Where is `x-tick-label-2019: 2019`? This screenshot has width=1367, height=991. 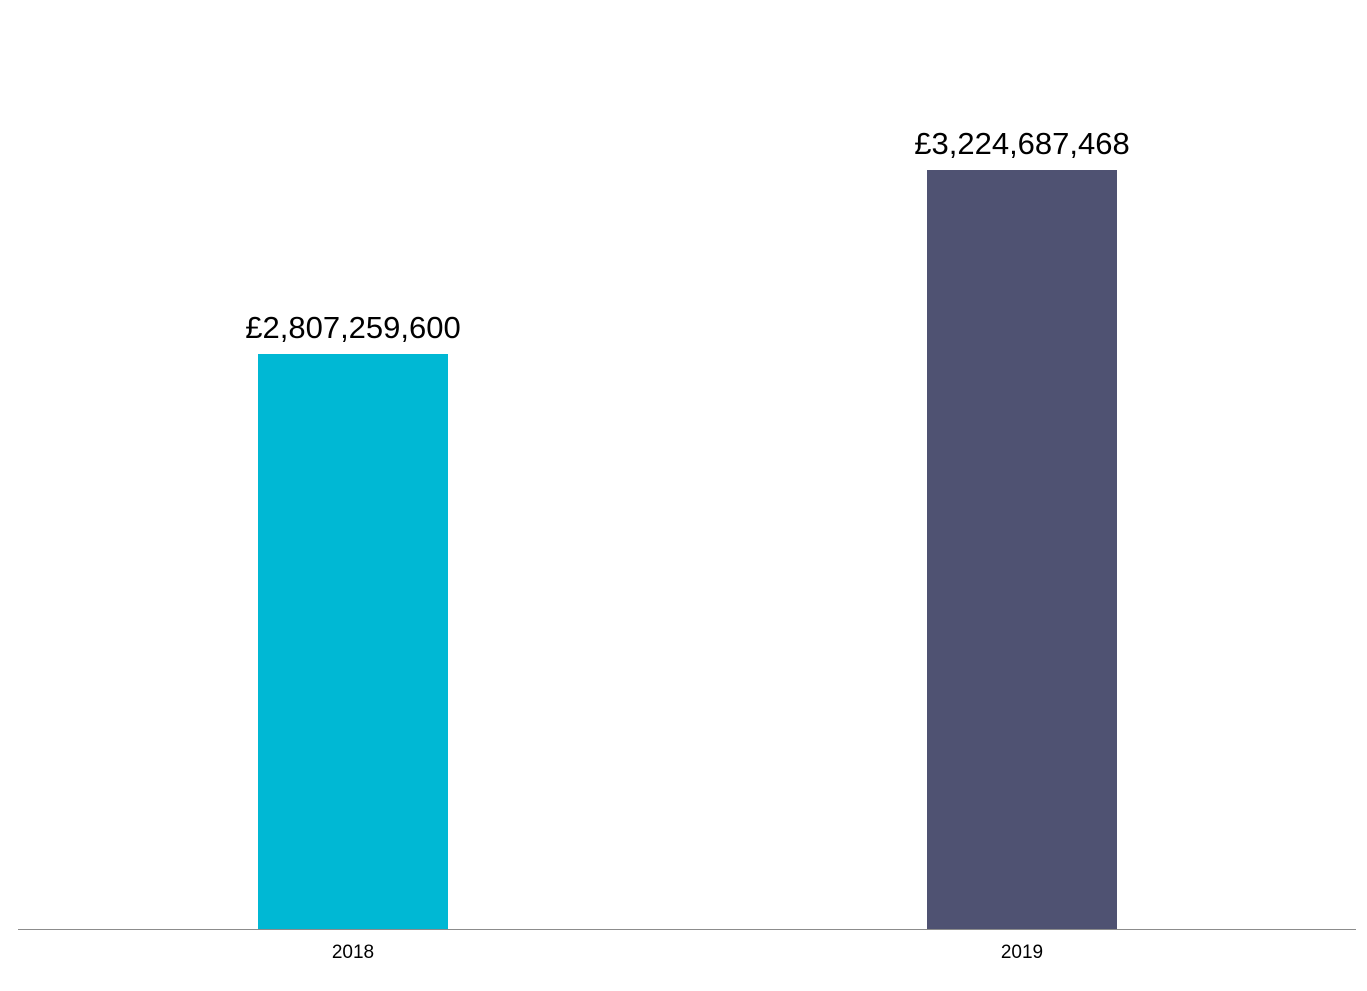 x-tick-label-2019: 2019 is located at coordinates (1022, 952).